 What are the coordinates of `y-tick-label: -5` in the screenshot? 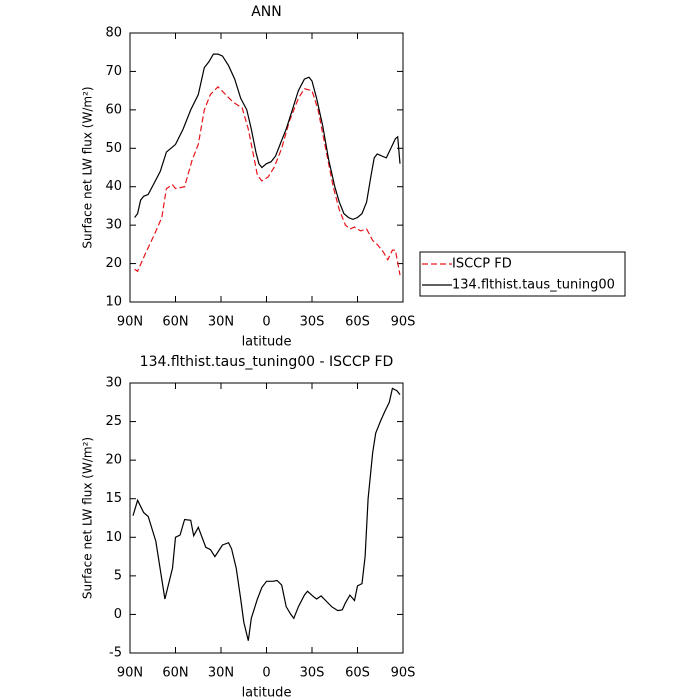 It's located at (115, 653).